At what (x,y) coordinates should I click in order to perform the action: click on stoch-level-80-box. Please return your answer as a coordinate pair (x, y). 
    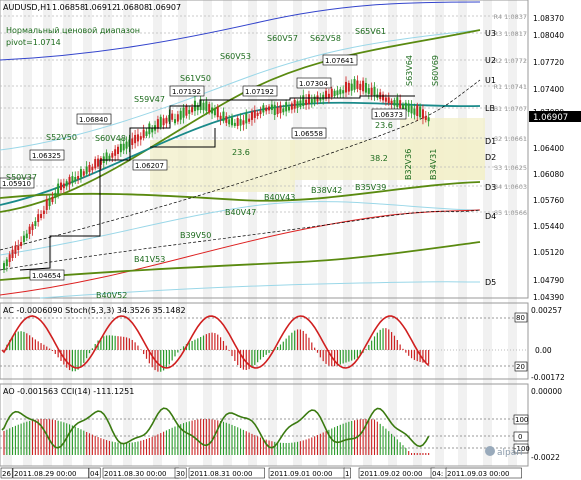
    Looking at the image, I should click on (521, 317).